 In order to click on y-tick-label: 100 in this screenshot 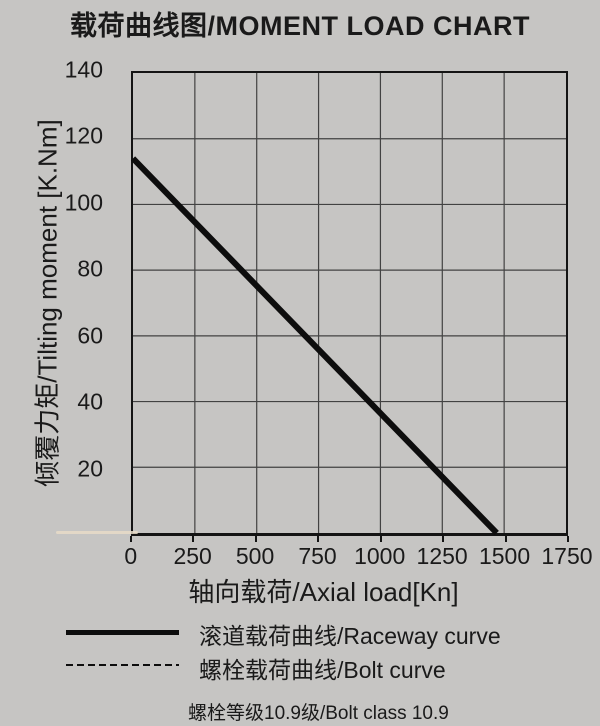, I will do `click(83, 202)`.